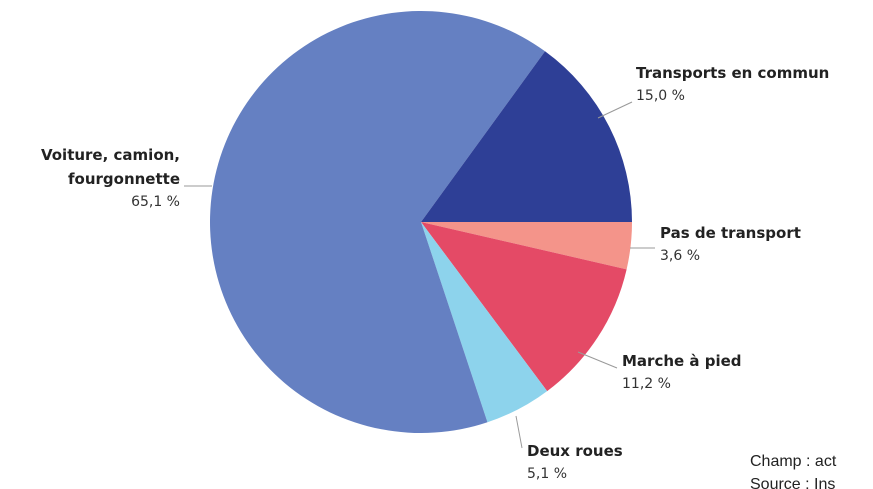 The image size is (873, 489). Describe the element at coordinates (660, 96) in the screenshot. I see `value-label: 15,0 %` at that location.